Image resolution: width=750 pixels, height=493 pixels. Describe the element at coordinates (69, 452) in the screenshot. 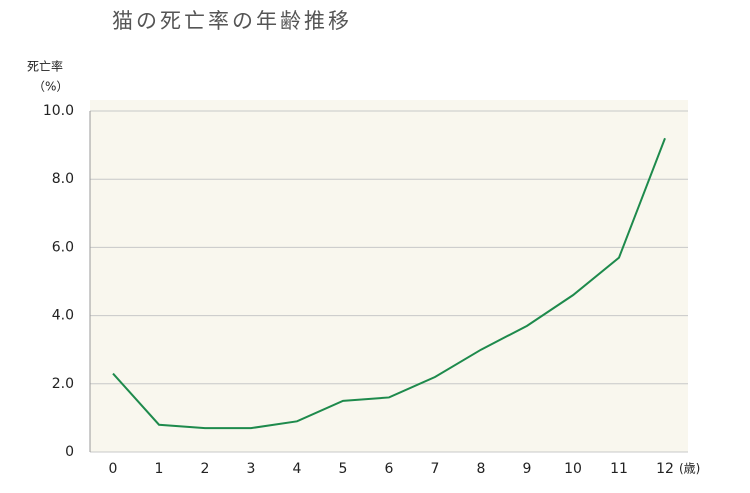

I see `y-tick-label: 0` at that location.